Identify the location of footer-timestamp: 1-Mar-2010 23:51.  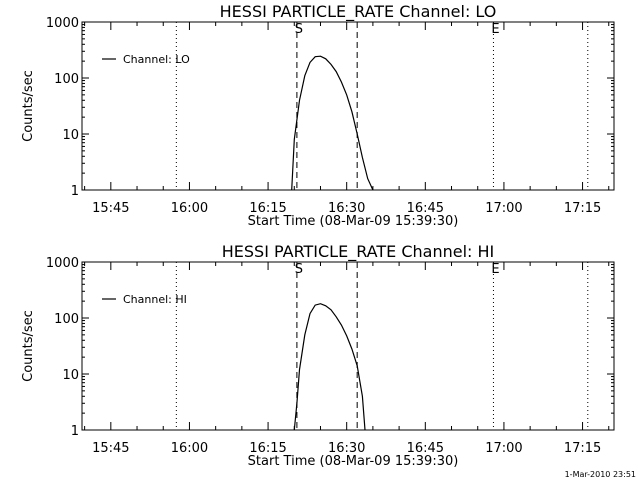
(600, 474).